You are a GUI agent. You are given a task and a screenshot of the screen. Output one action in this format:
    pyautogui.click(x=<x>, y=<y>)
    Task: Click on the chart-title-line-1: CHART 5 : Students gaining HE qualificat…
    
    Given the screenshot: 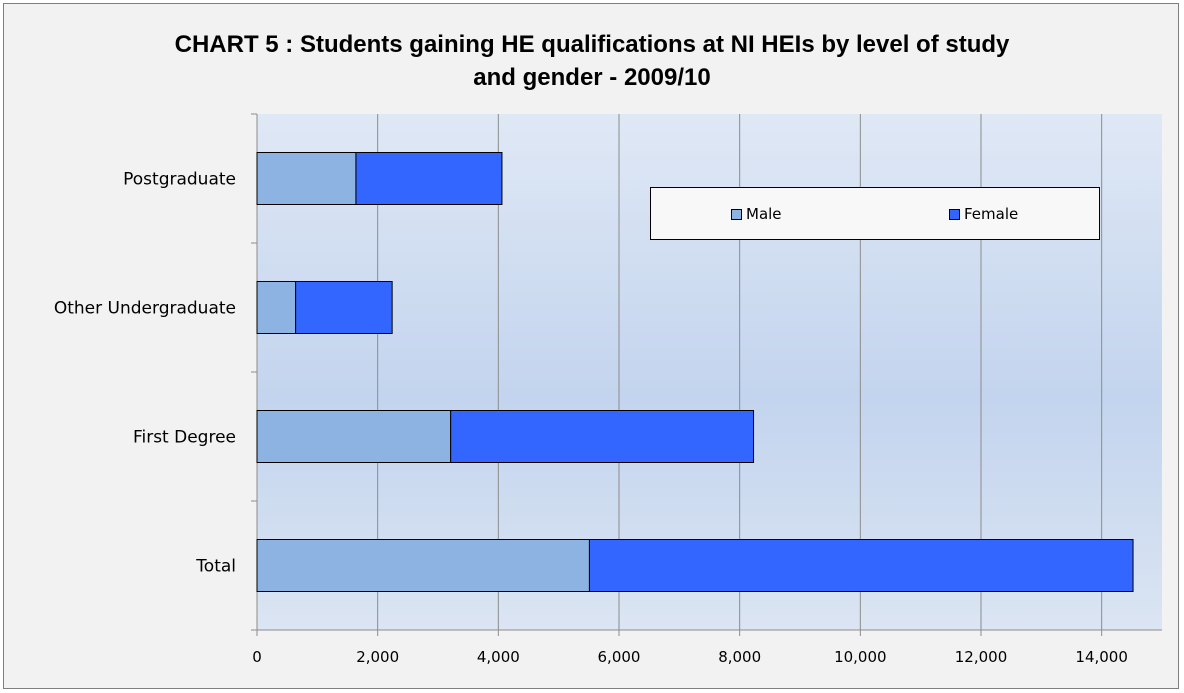 What is the action you would take?
    pyautogui.click(x=592, y=44)
    